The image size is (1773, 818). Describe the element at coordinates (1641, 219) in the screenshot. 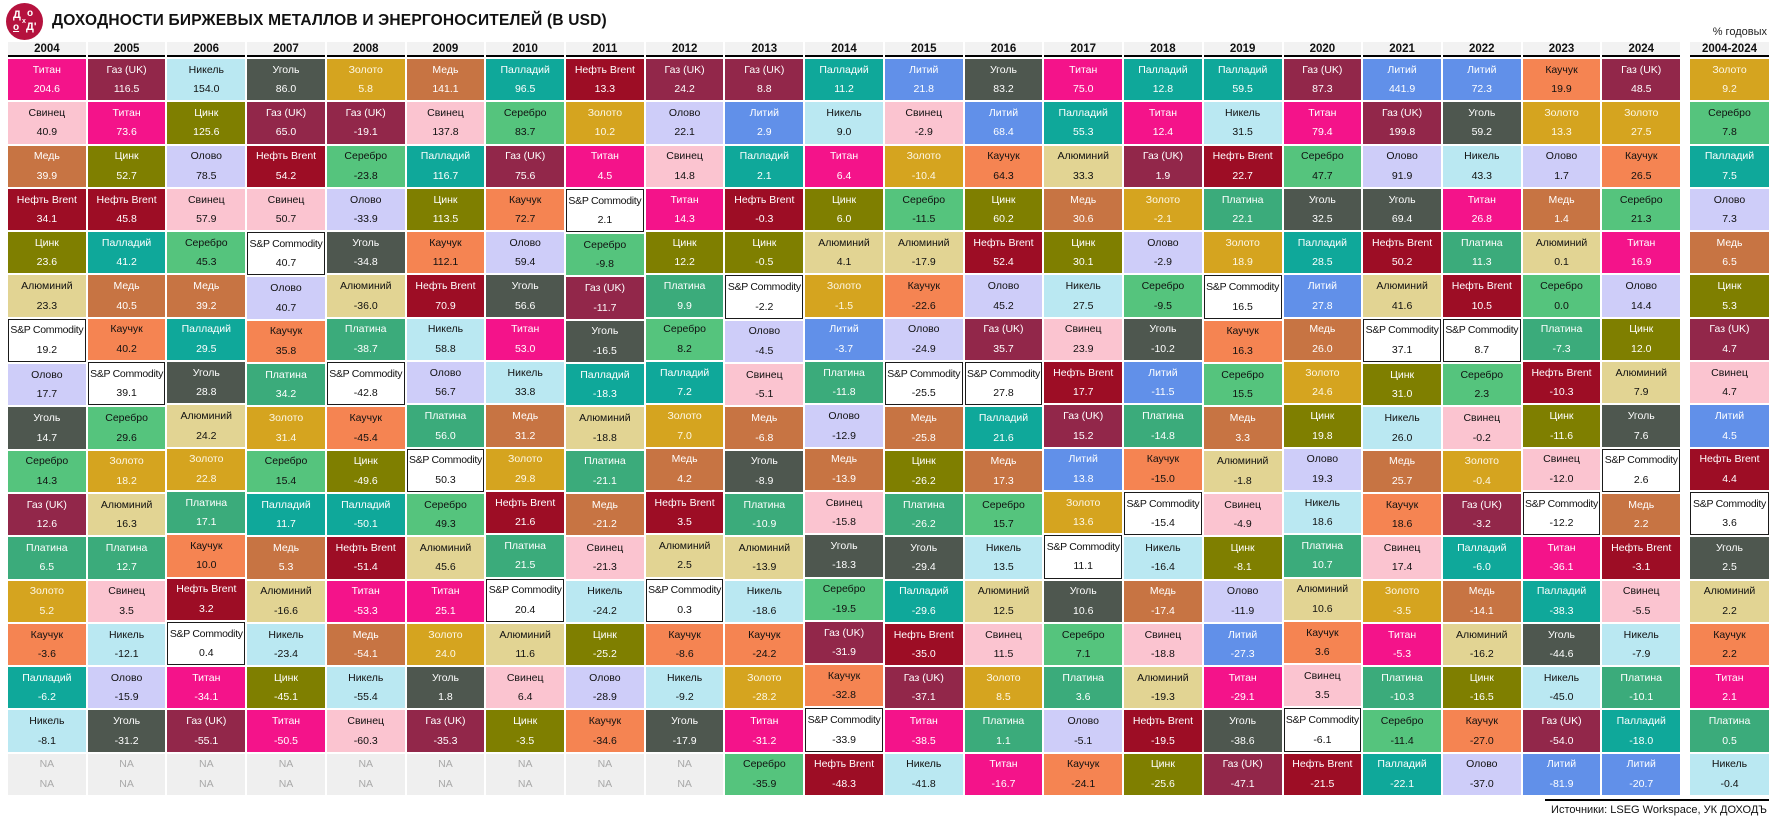

I see `return-value: 21.3` at that location.